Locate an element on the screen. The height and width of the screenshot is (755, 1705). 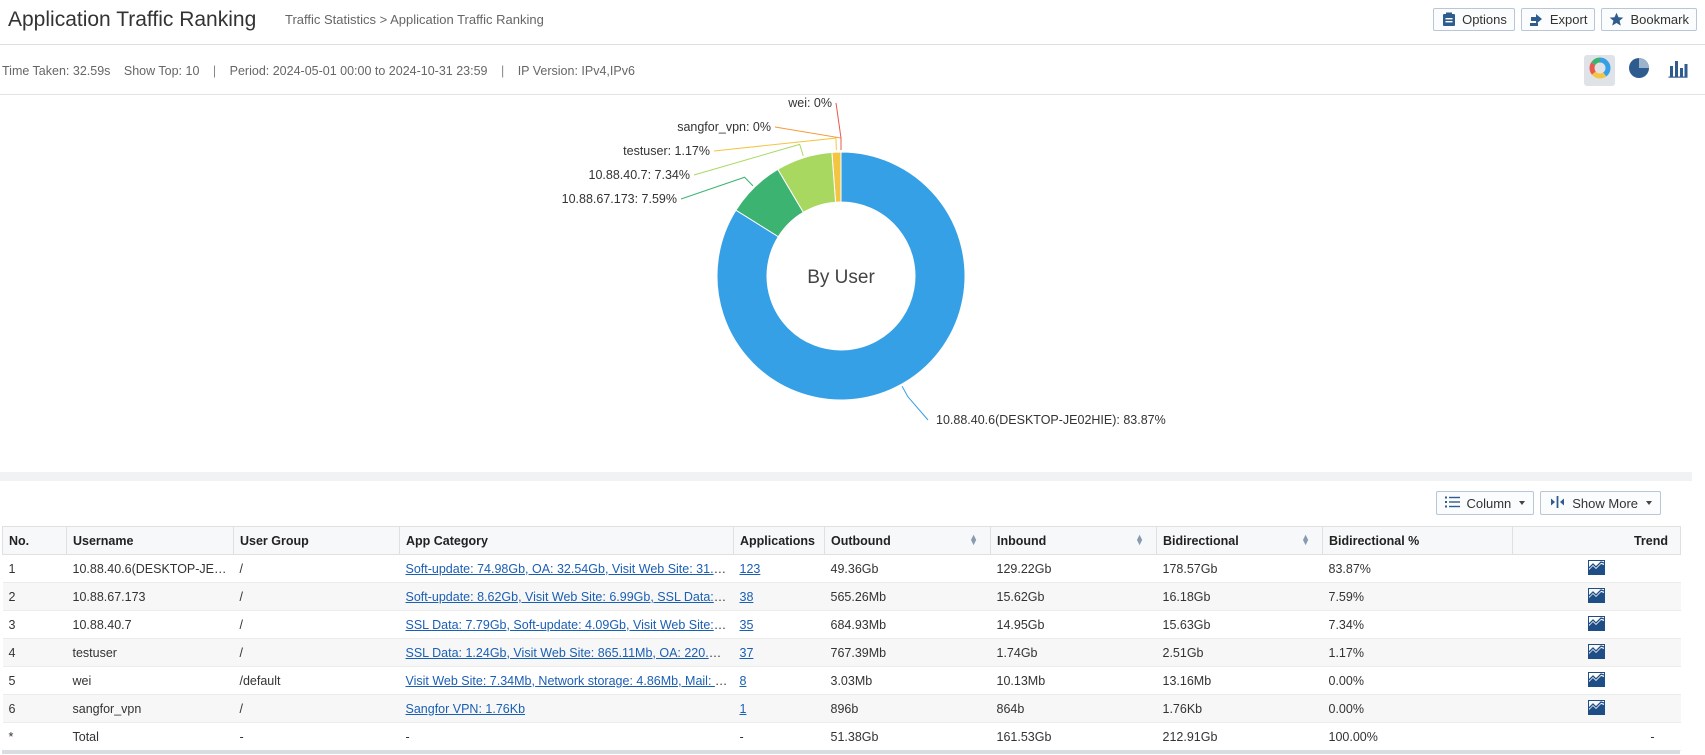
col-header-inbound: Inbound ▲ ▼ is located at coordinates (1073, 540).